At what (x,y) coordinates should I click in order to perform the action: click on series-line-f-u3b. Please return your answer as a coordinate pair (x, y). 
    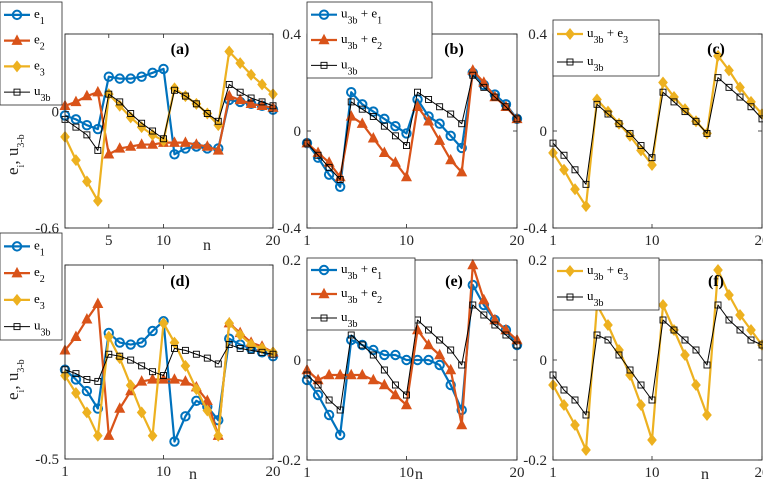
    Looking at the image, I should click on (657, 360).